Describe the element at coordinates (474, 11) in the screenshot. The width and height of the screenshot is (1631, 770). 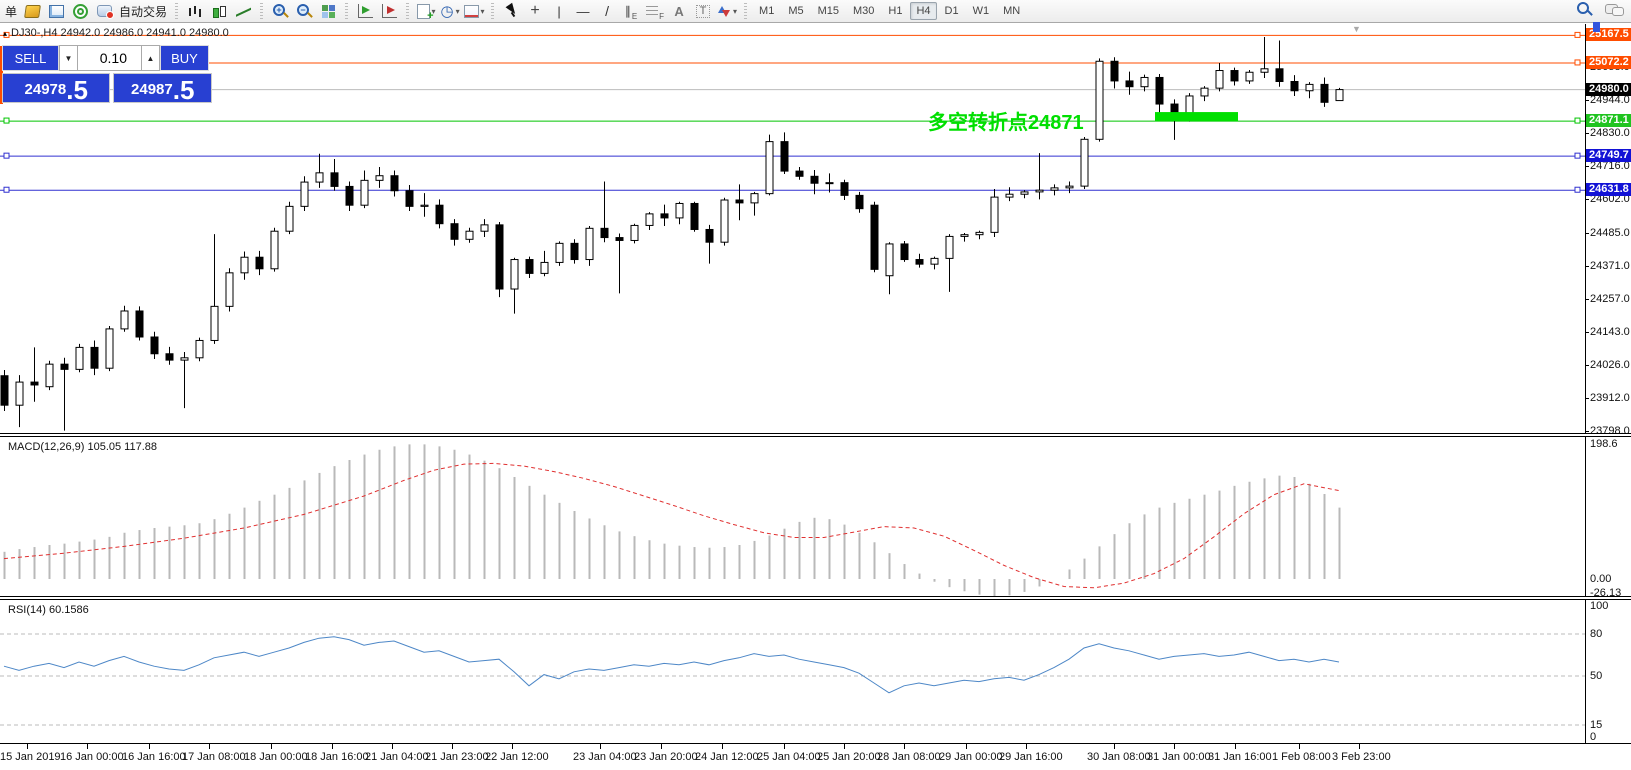
I see `templates-icon: ▾` at that location.